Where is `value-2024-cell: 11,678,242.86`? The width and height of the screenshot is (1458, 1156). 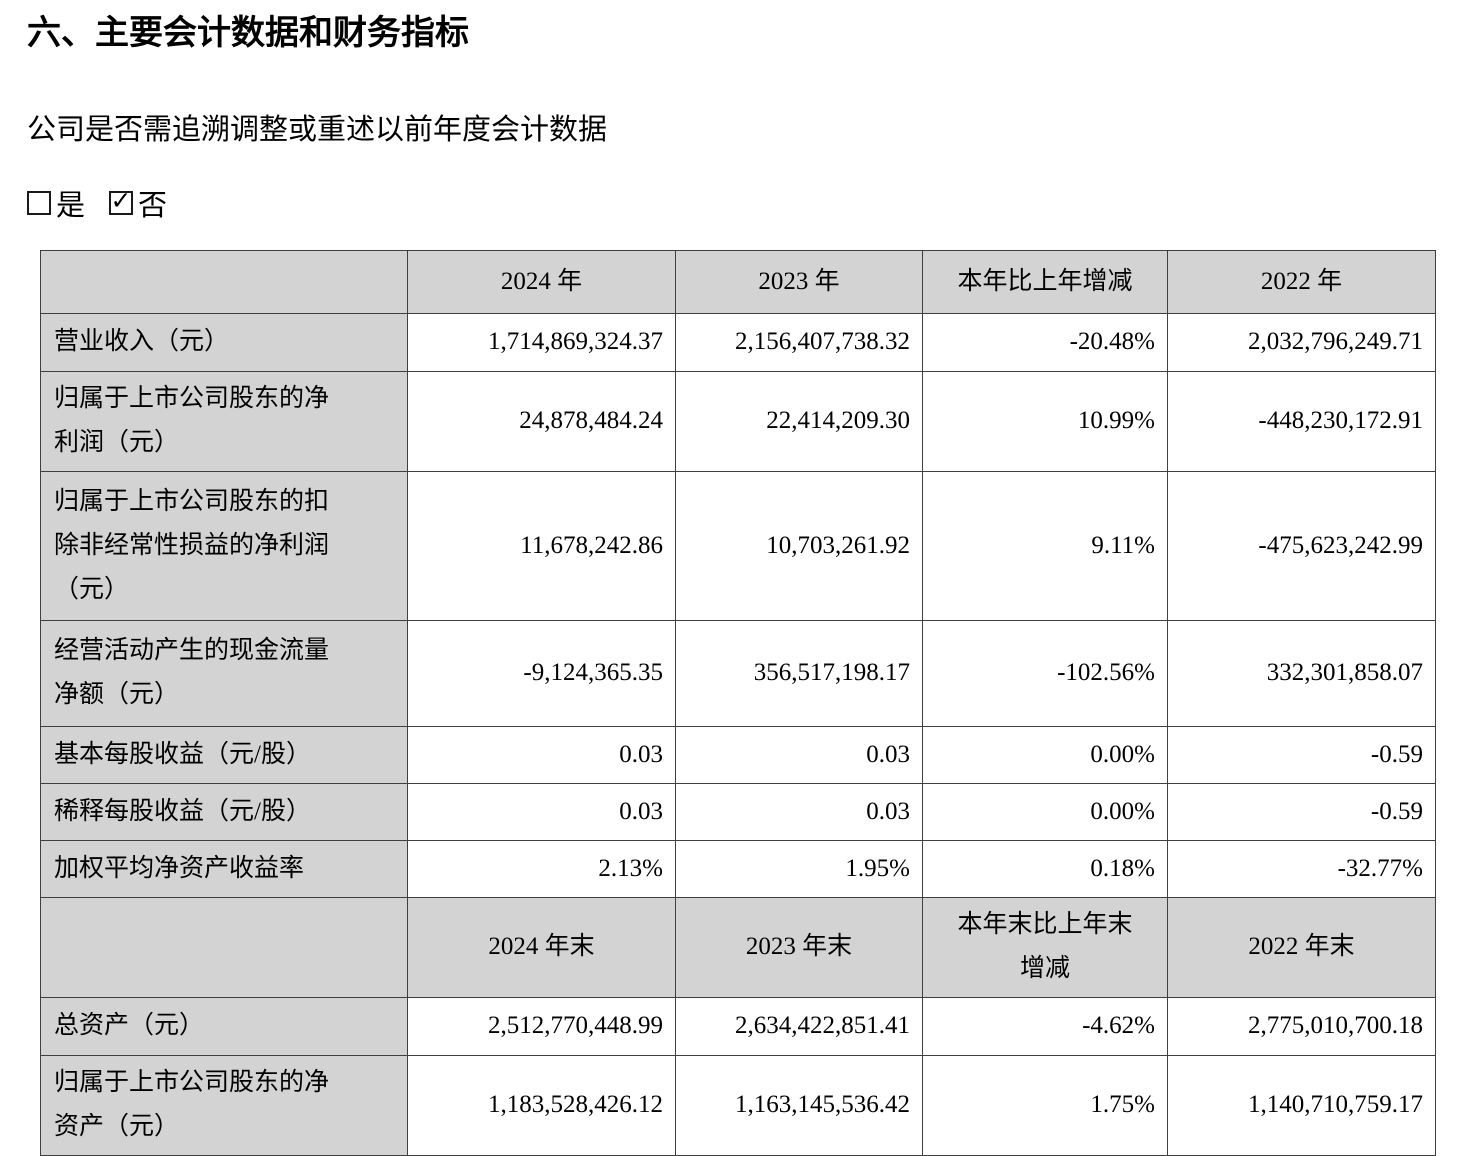
value-2024-cell: 11,678,242.86 is located at coordinates (541, 545).